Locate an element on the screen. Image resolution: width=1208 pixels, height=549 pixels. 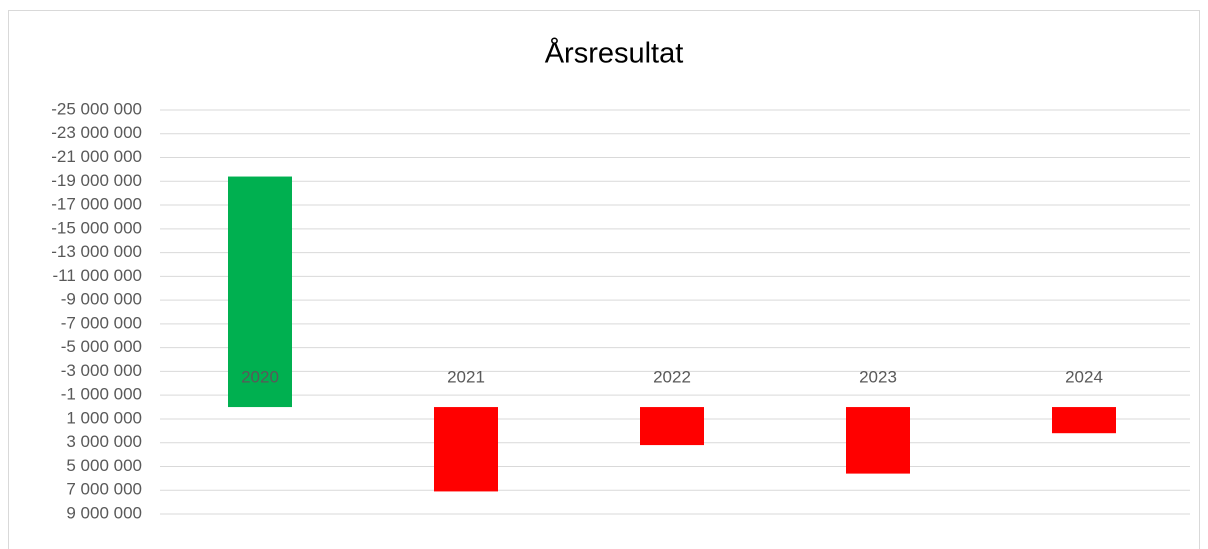
y-tick-label: 9 000 000 is located at coordinates (104, 512).